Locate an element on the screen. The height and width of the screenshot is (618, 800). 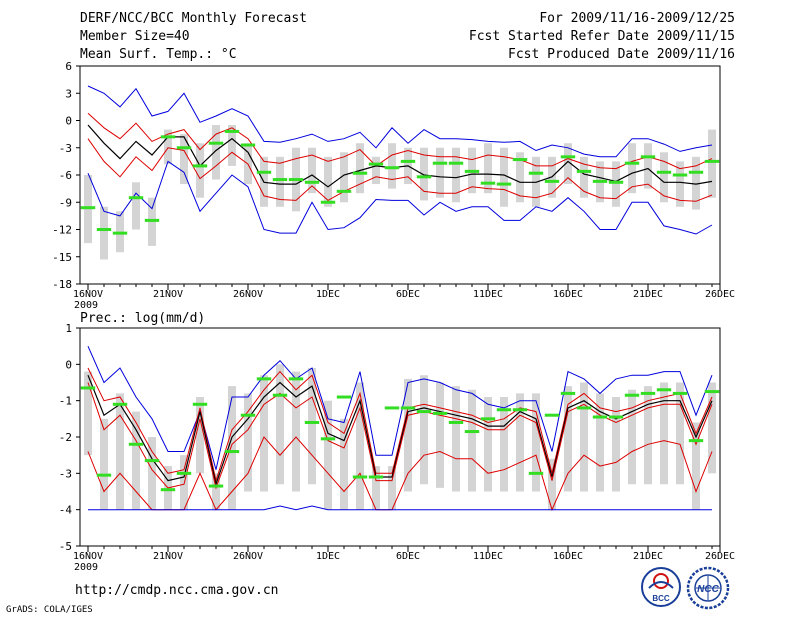
series-line-mean-1sd is located at coordinates (400, 170).